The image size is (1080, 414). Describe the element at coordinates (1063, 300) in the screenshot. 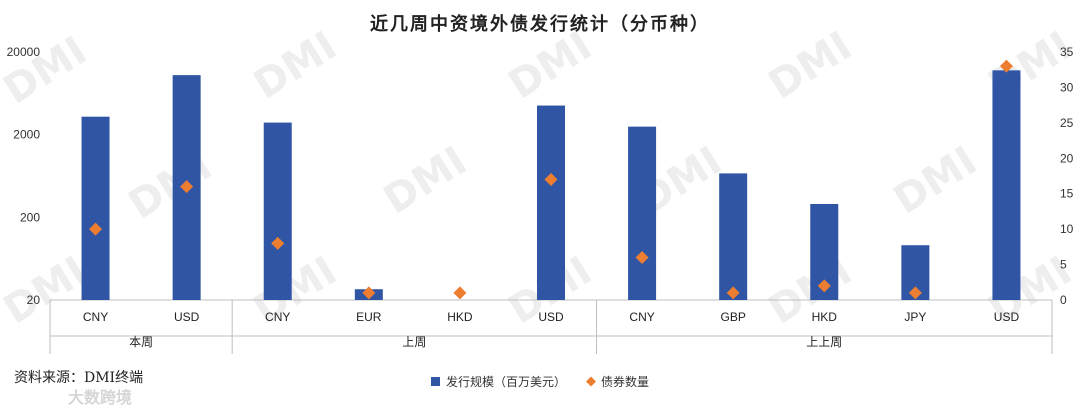

I see `y-right-tick-label: 0` at that location.